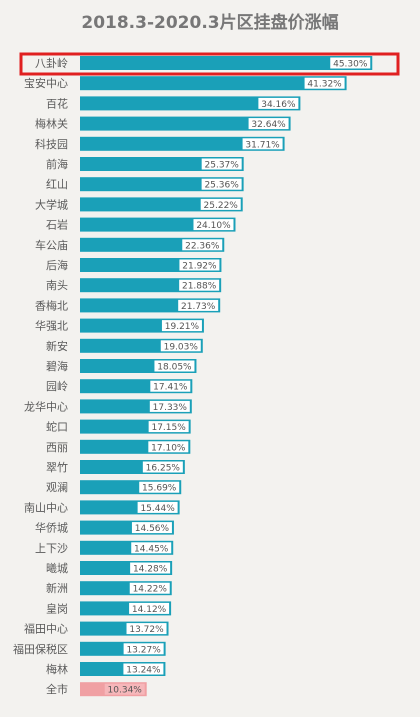  I want to click on value-label: 14.56%, so click(152, 529).